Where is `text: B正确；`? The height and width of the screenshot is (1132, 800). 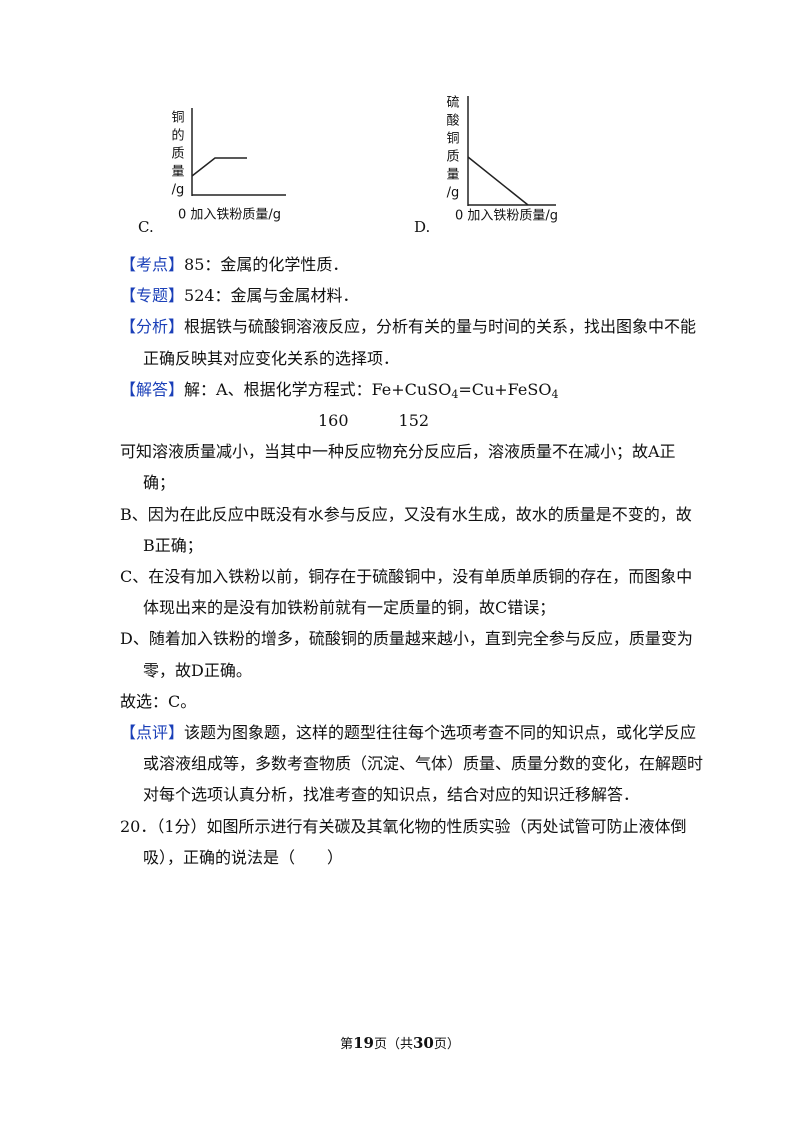
text: B正确； is located at coordinates (173, 545).